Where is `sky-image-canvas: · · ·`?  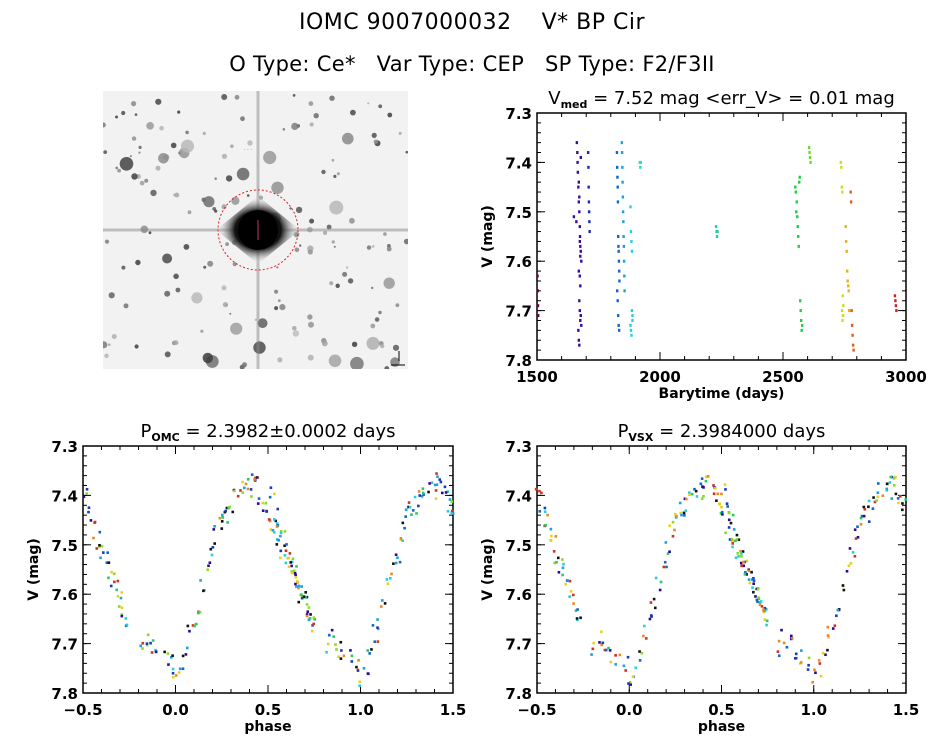
sky-image-canvas: · · · is located at coordinates (255, 230).